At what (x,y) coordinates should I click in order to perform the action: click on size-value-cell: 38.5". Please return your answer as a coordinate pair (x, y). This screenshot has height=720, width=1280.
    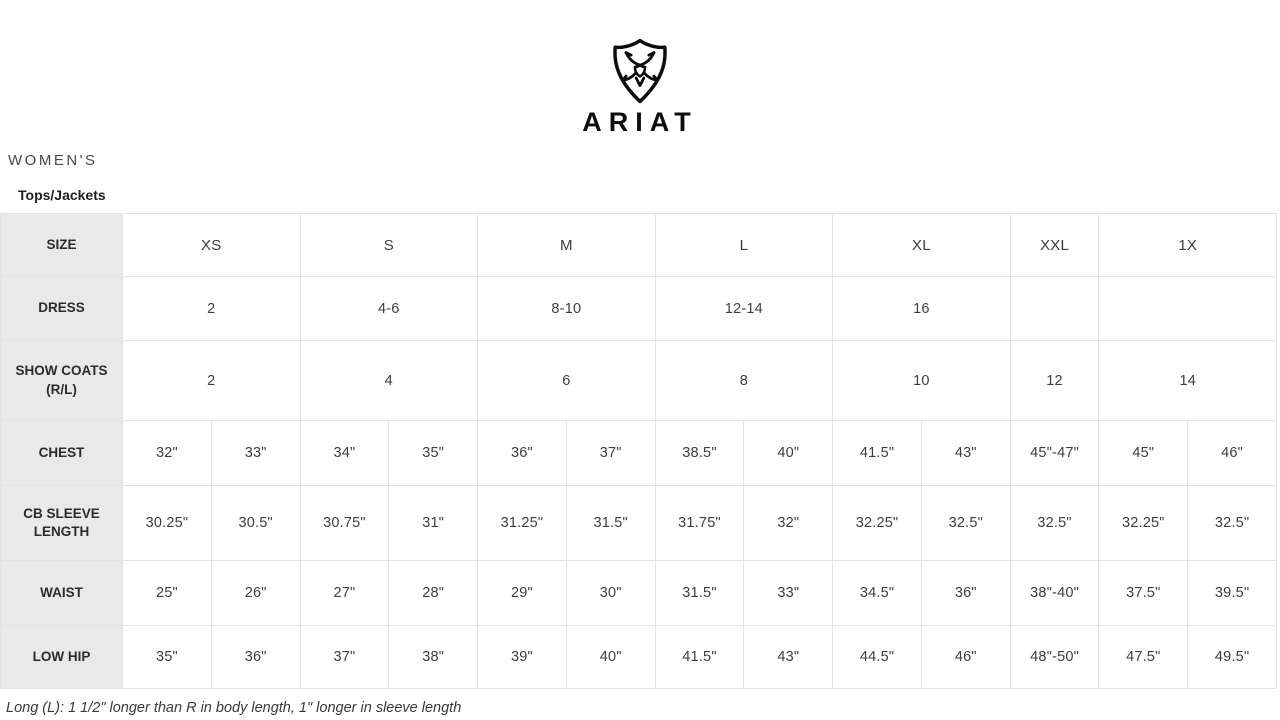
    Looking at the image, I should click on (700, 453).